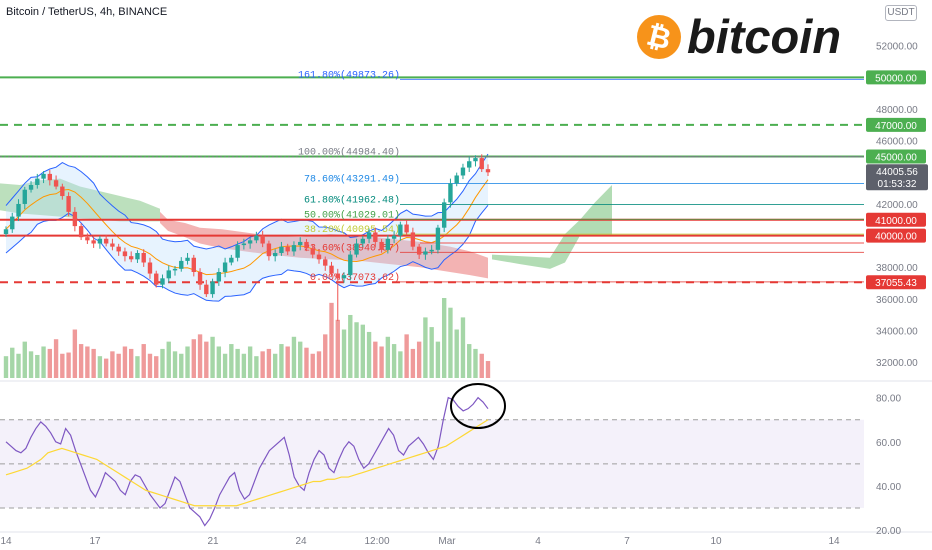 This screenshot has width=932, height=550. I want to click on price-tag-label: 45000.00, so click(896, 157).